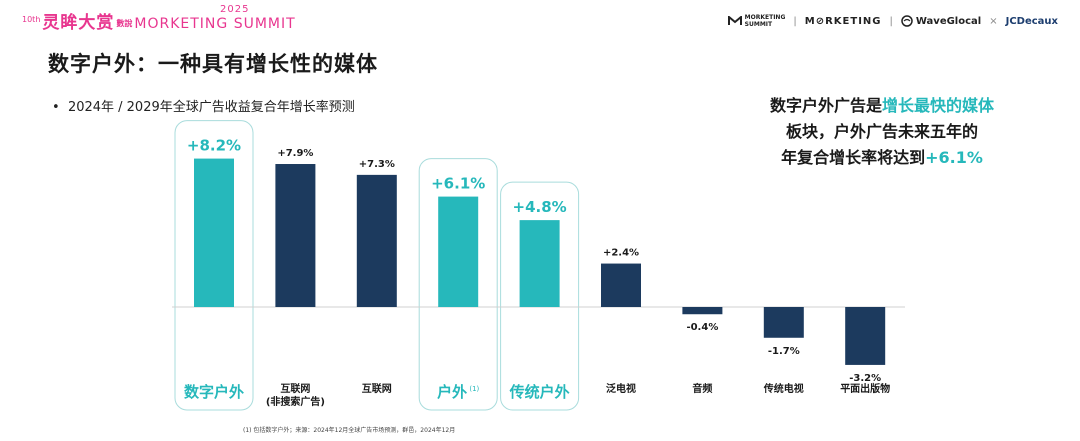 This screenshot has height=441, width=1080. What do you see at coordinates (78, 23) in the screenshot?
I see `event-cn-name: 灵眸大赏` at bounding box center [78, 23].